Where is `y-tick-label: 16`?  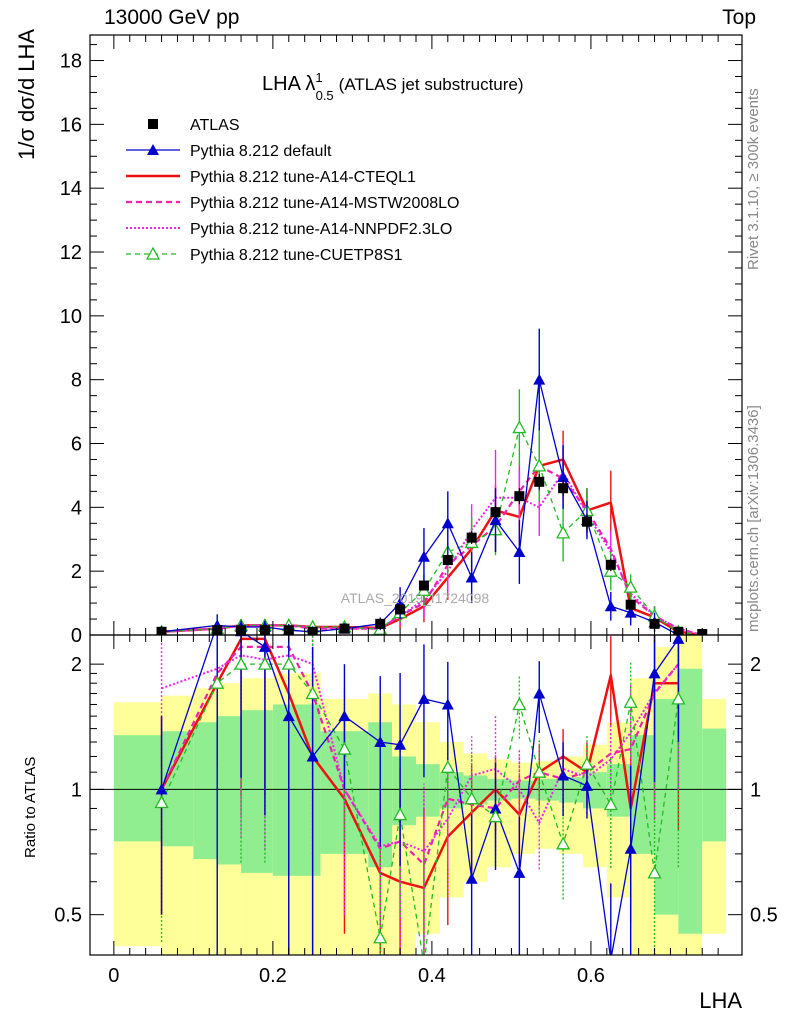
y-tick-label: 16 is located at coordinates (71, 125).